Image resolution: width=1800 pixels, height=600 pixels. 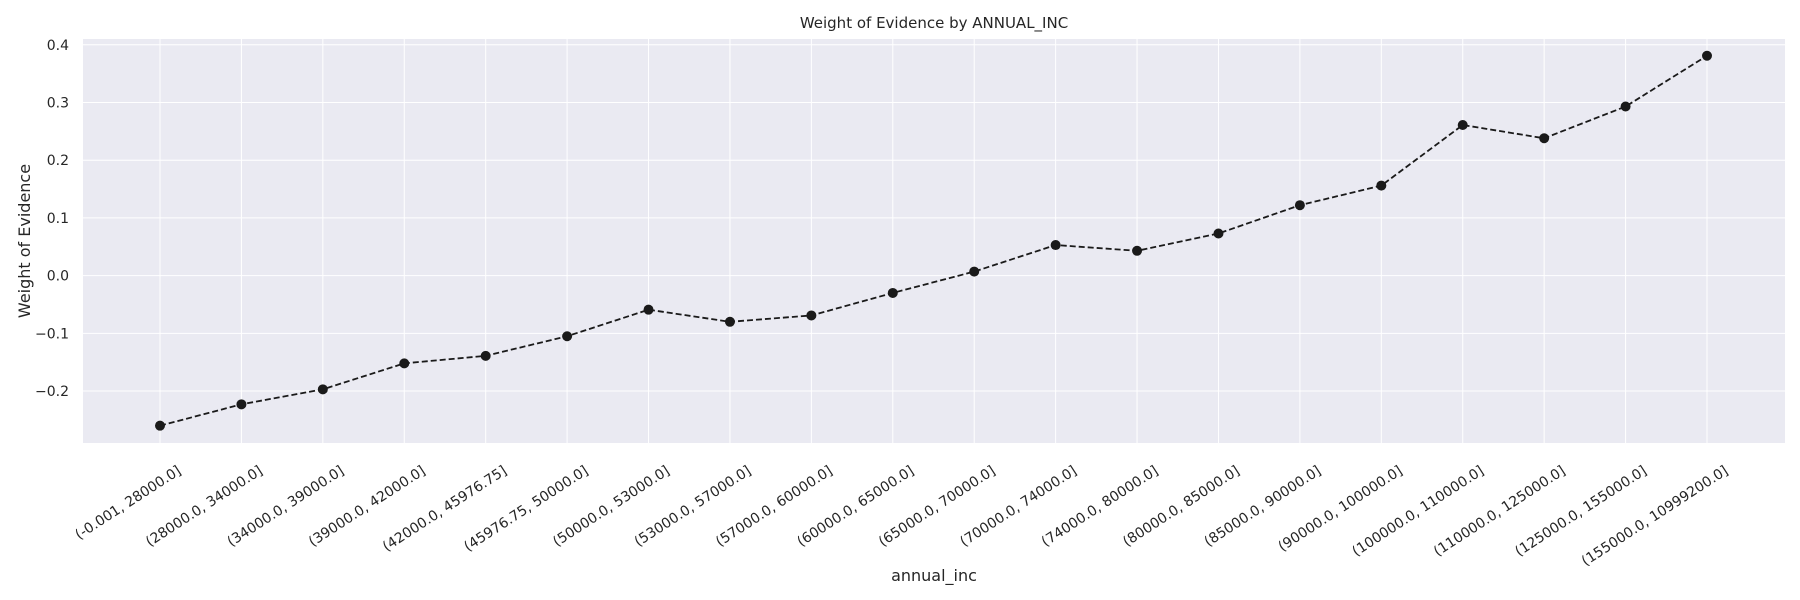 What do you see at coordinates (58, 277) in the screenshot?
I see `y-tick-label: 0.0` at bounding box center [58, 277].